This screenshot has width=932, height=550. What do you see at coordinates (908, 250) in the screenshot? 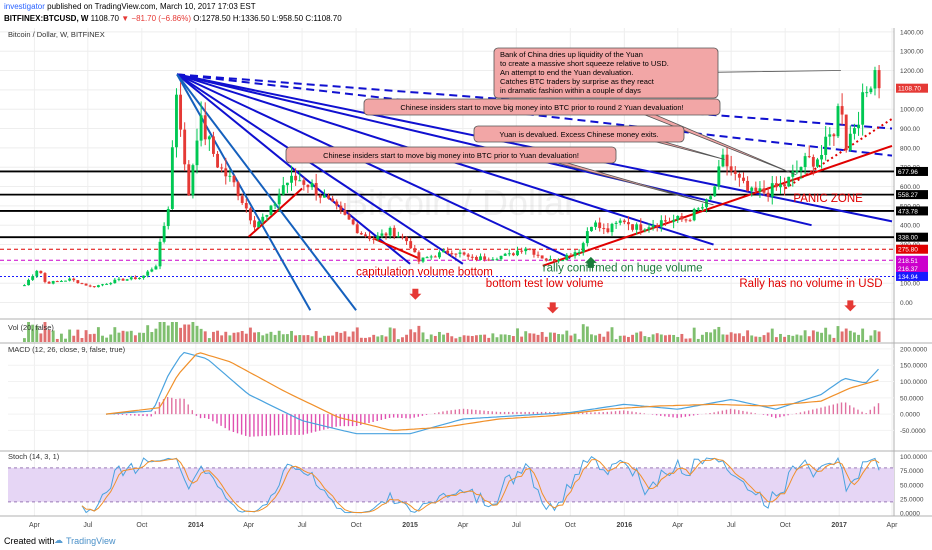
I see `level-label: 275.80` at bounding box center [908, 250].